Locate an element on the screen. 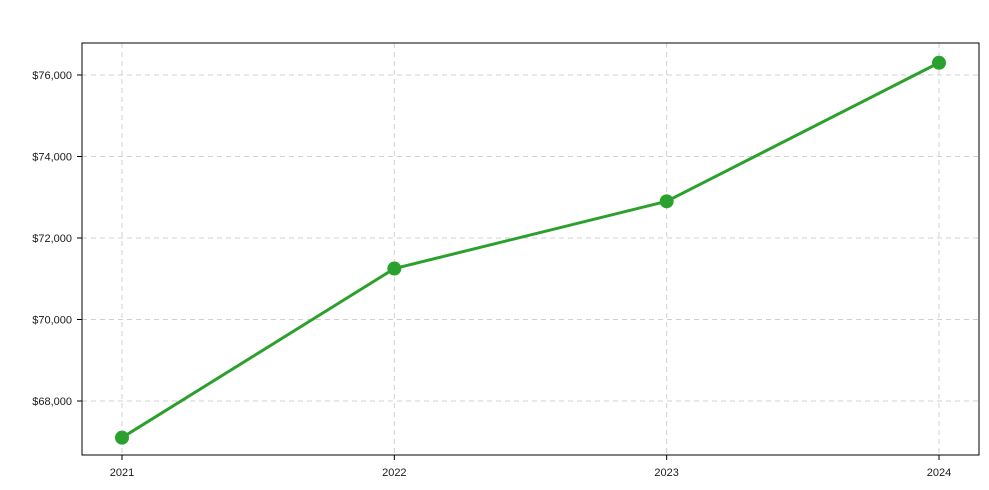 The width and height of the screenshot is (989, 490). y-tick-label: $72,000 is located at coordinates (52, 239).